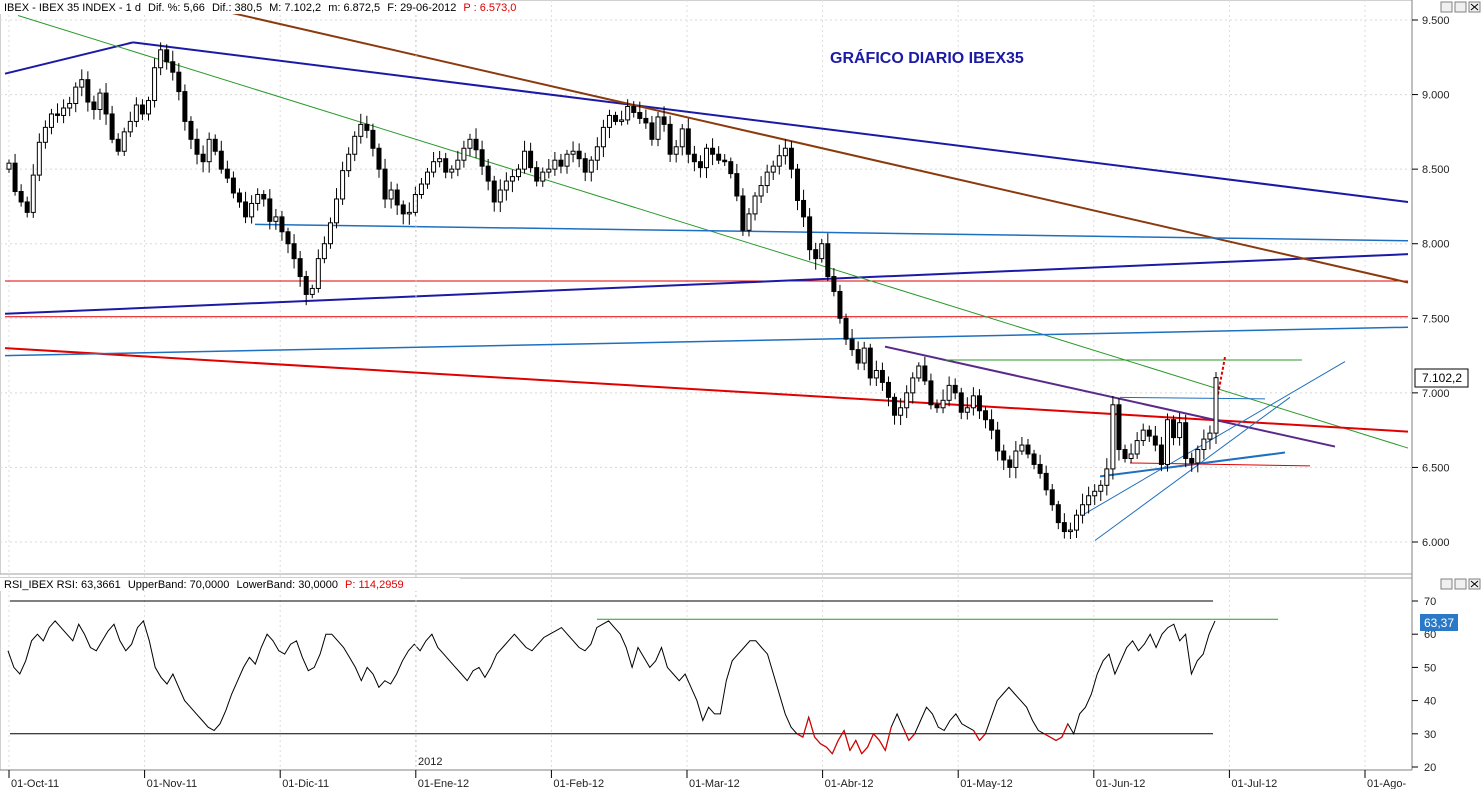  I want to click on month-tick-label: 01-Feb-12, so click(578, 783).